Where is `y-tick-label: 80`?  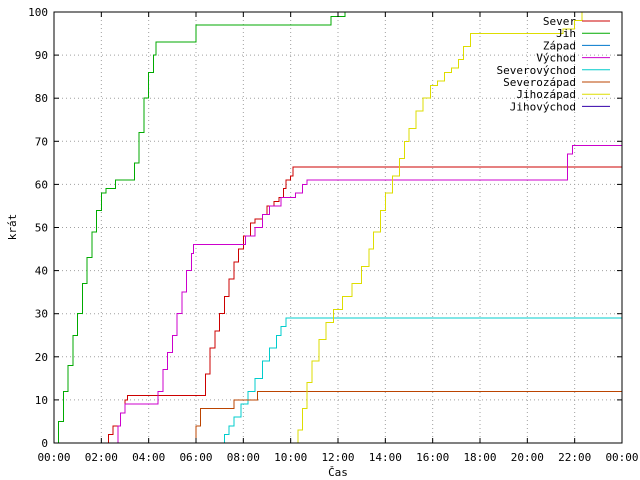 y-tick-label: 80 is located at coordinates (41, 98).